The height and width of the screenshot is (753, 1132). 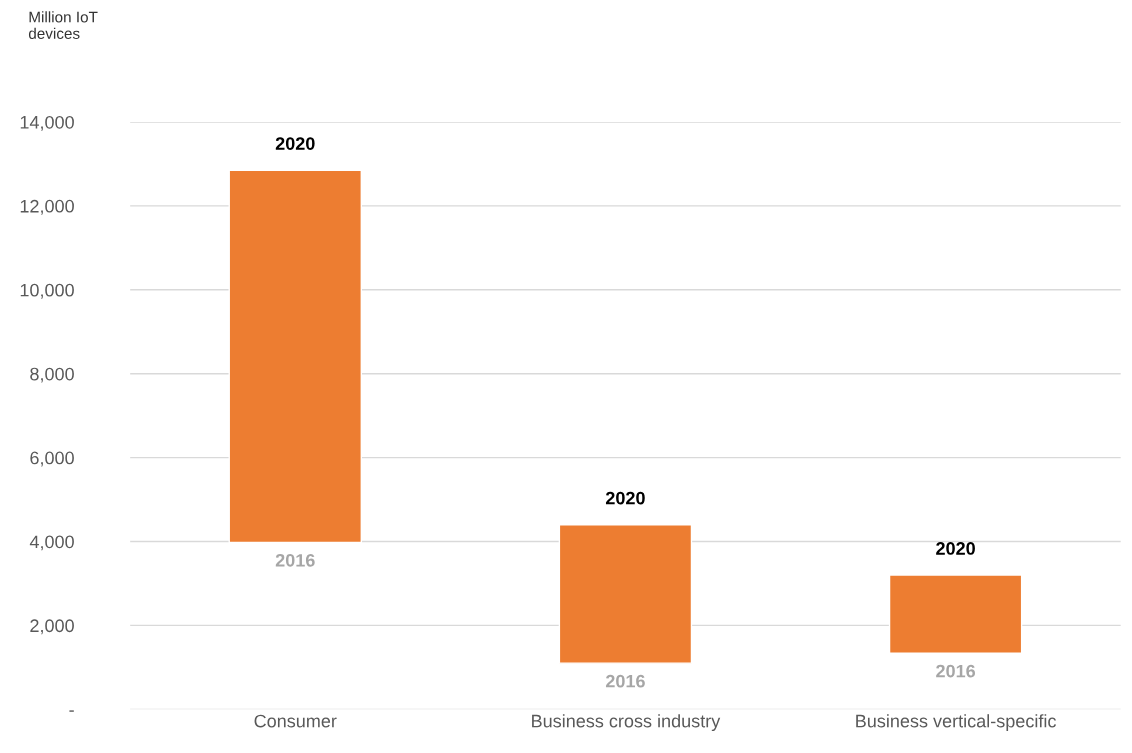 I want to click on y-tick-label: 6,000, so click(x=52, y=459).